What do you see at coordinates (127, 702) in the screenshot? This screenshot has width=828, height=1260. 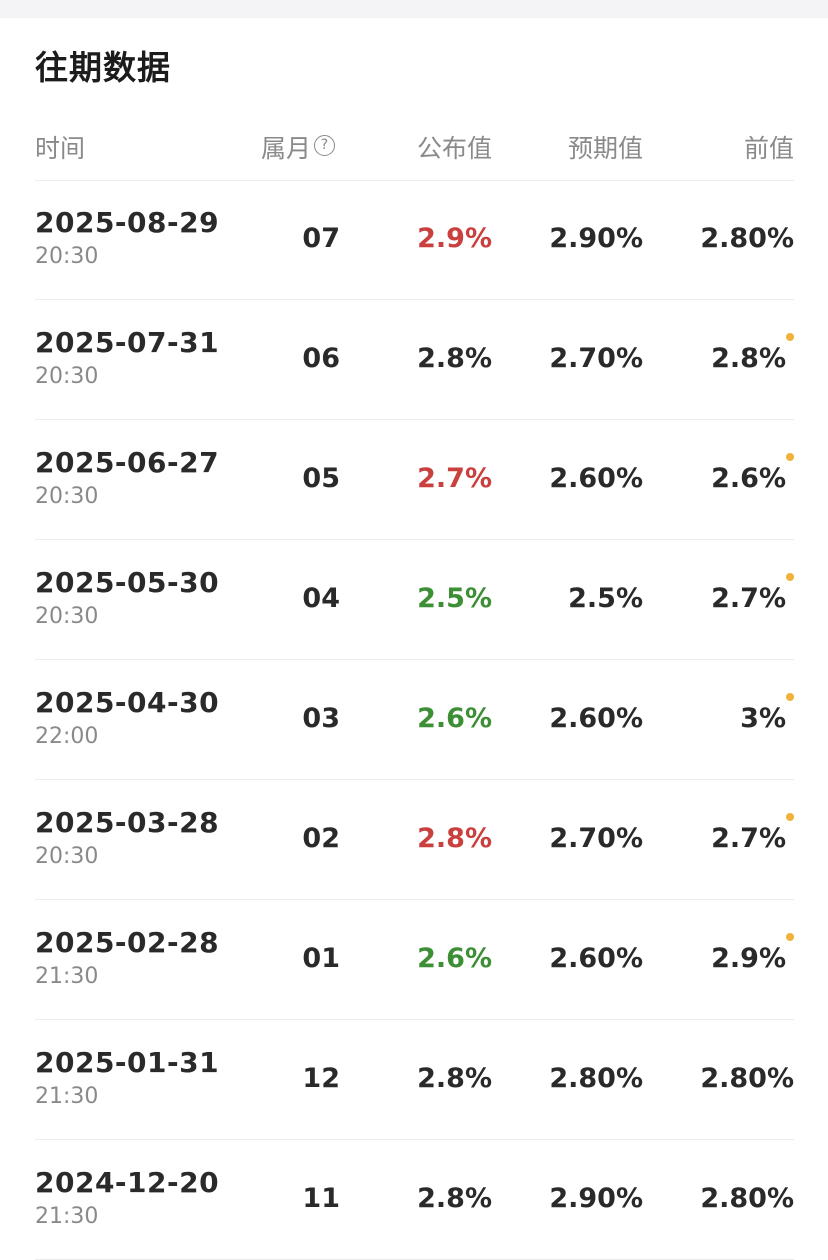 I see `row-date: 2025-04-30` at bounding box center [127, 702].